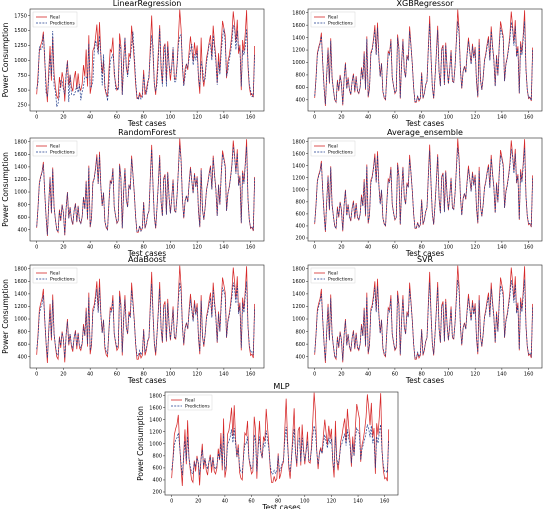 This screenshot has height=509, width=550. I want to click on chart-title: AdaBoost, so click(147, 259).